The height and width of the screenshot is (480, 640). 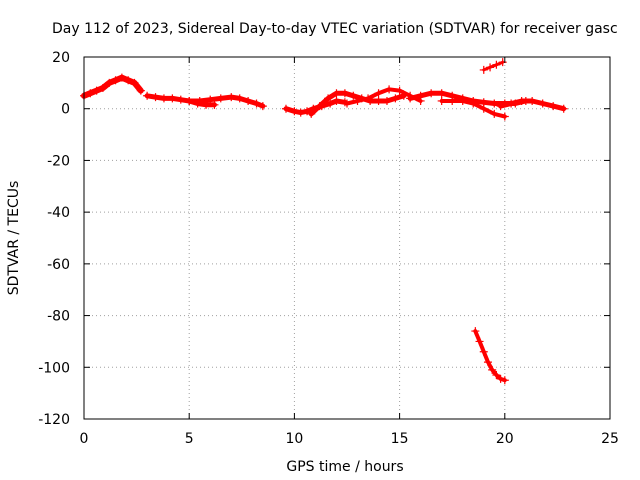 What do you see at coordinates (610, 439) in the screenshot?
I see `x-tick-label: 25` at bounding box center [610, 439].